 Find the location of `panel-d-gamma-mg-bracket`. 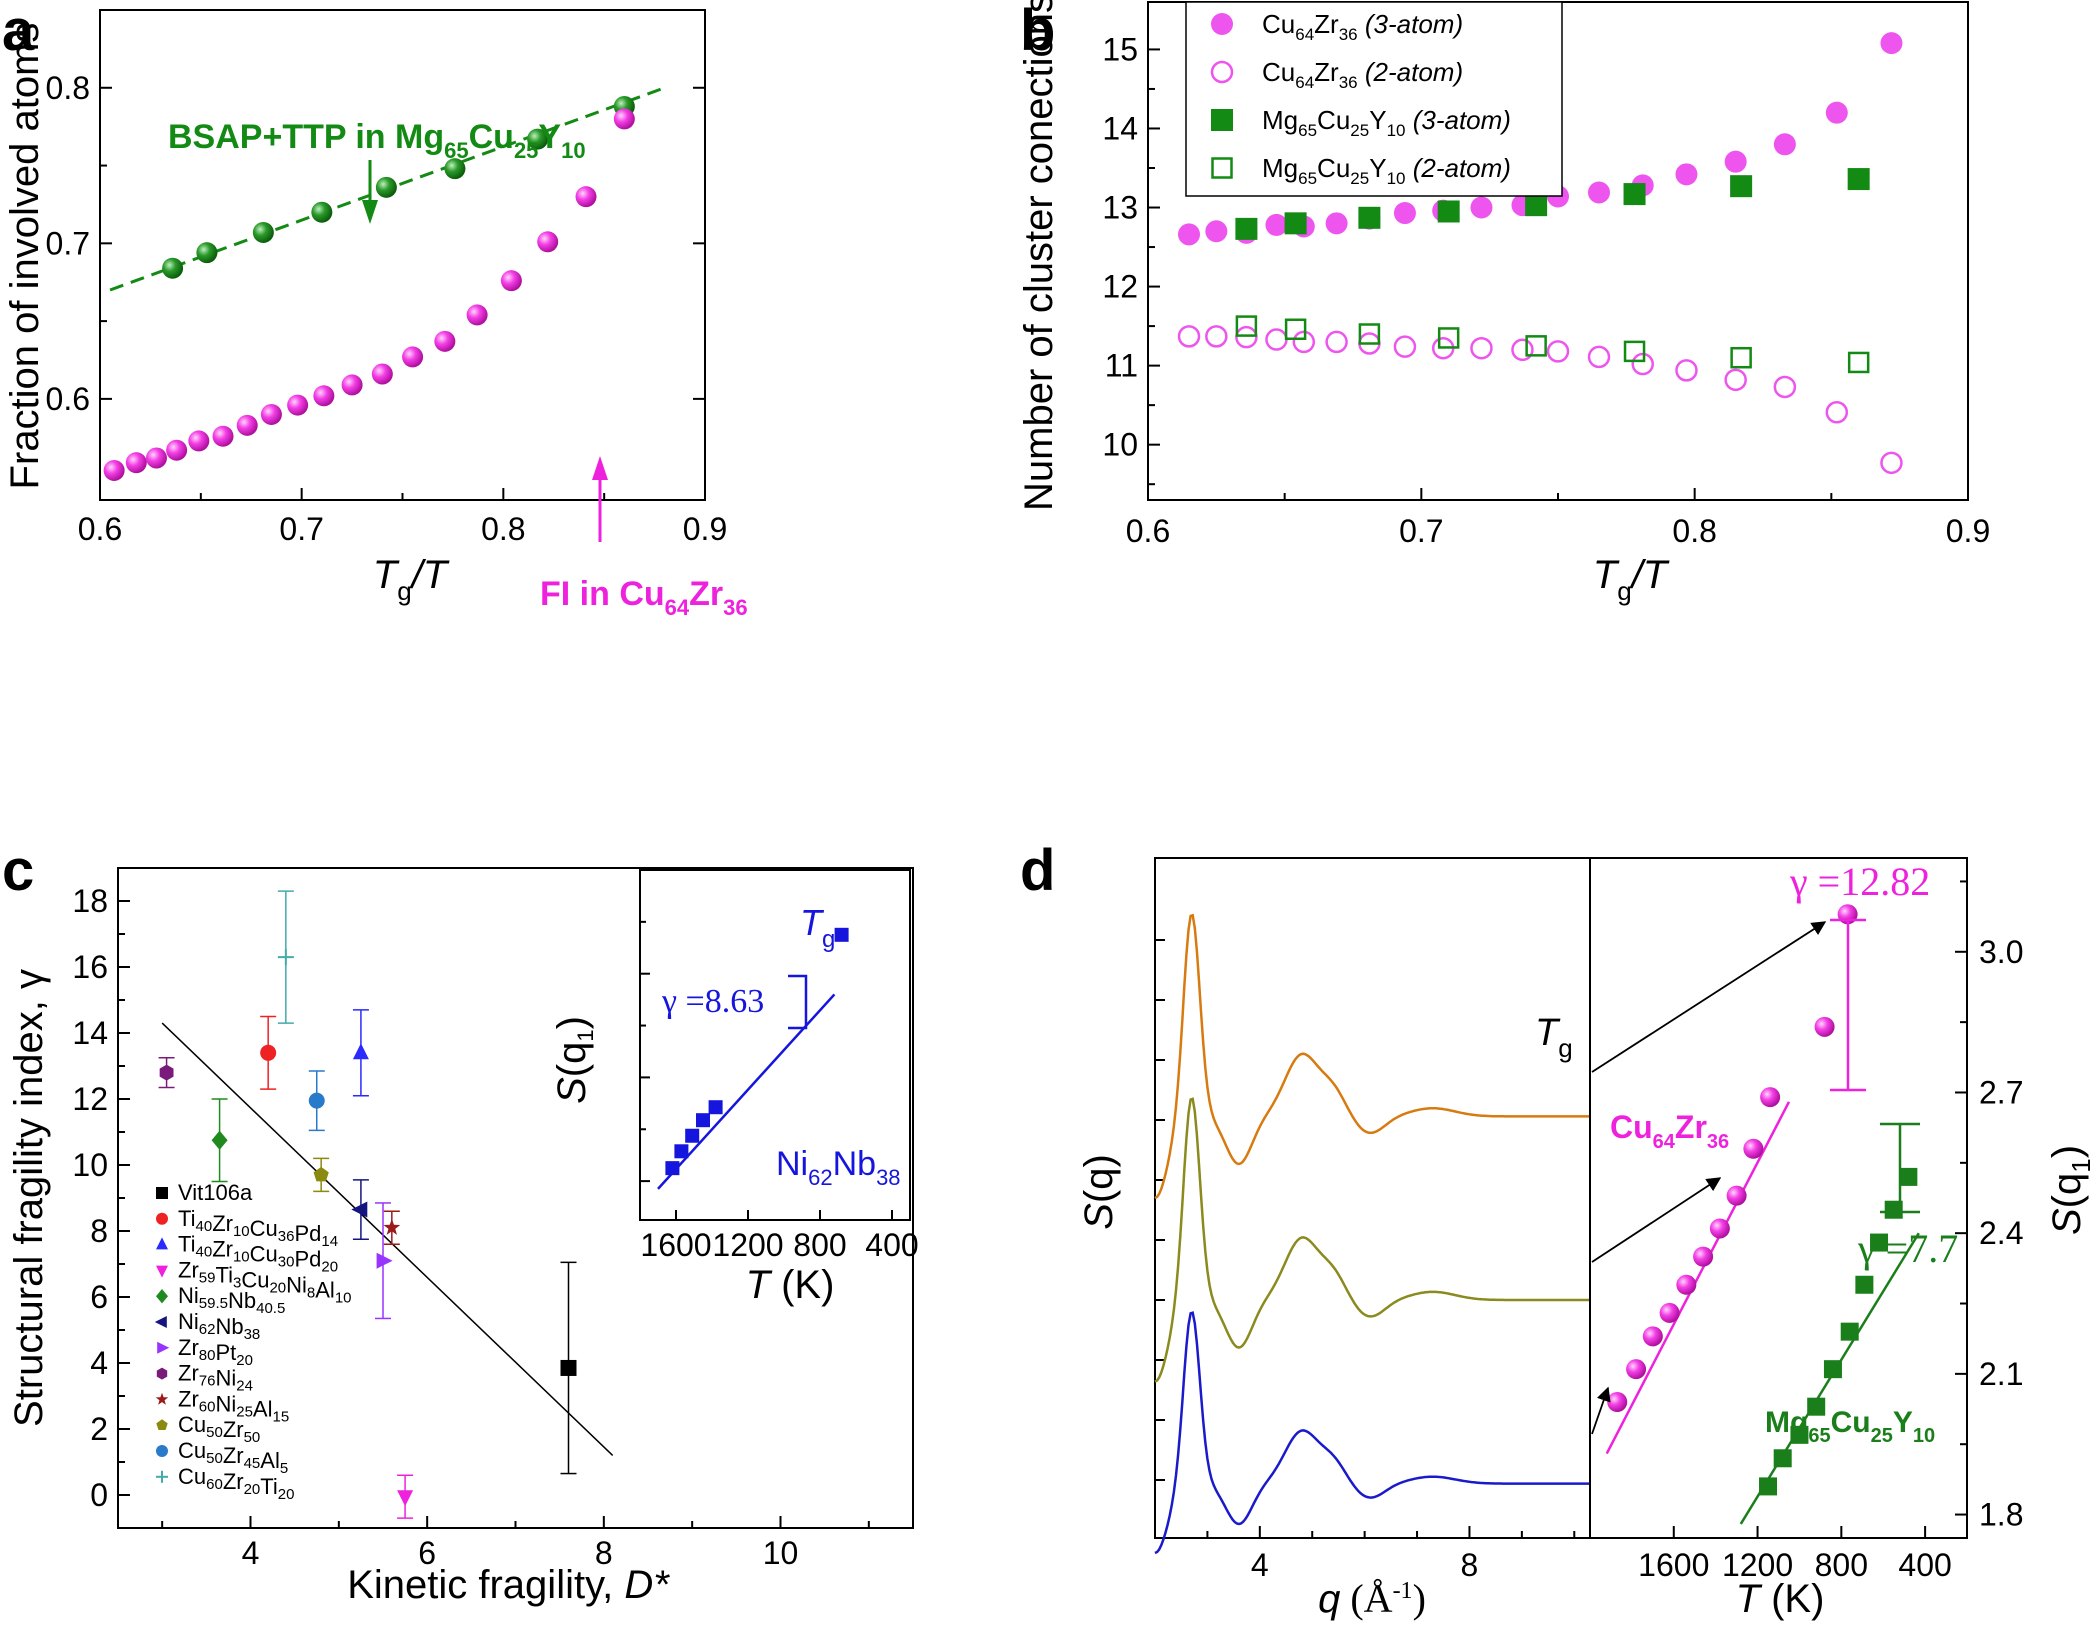

panel-d-gamma-mg-bracket is located at coordinates (1900, 1168).